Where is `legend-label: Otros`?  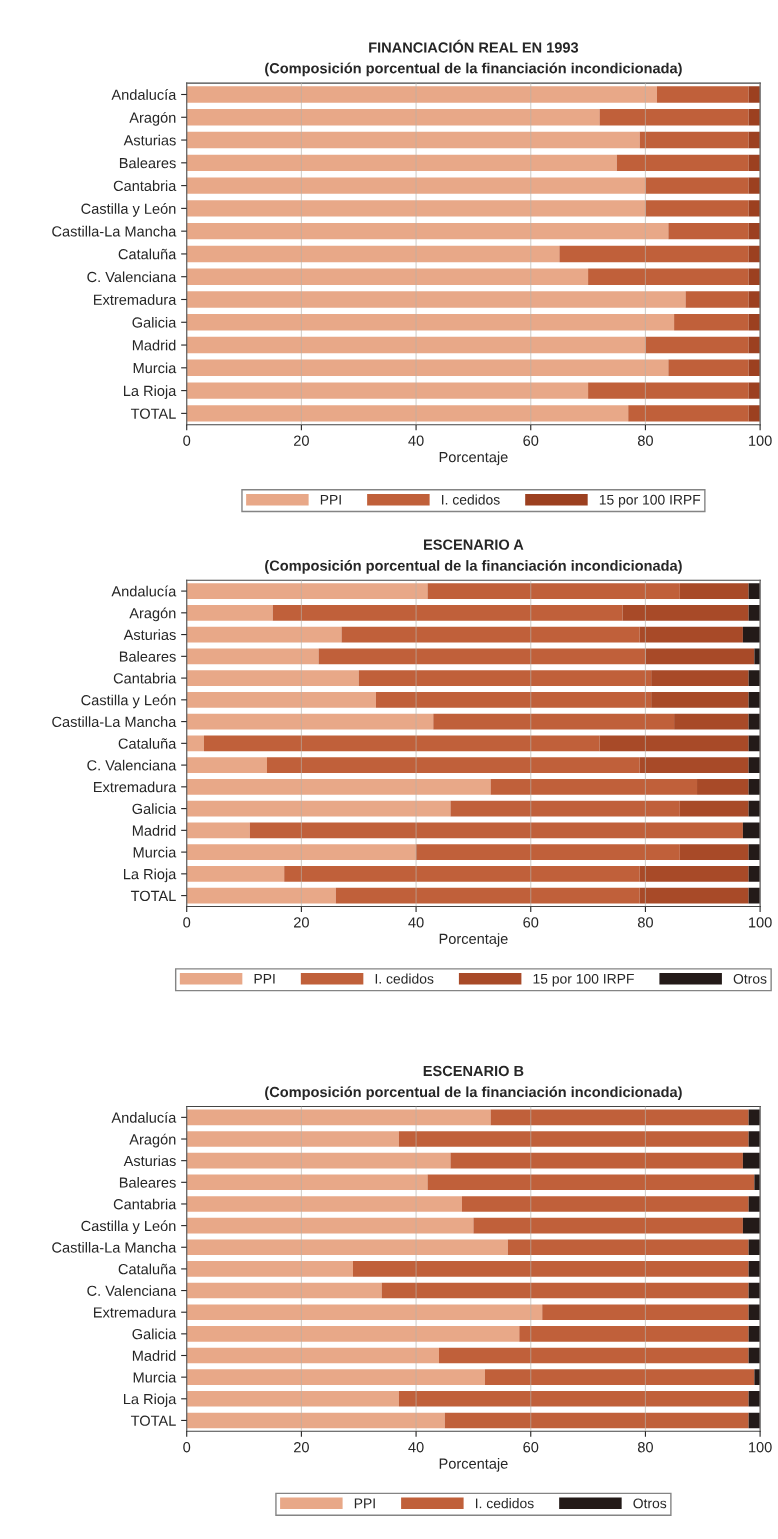
legend-label: Otros is located at coordinates (650, 1503).